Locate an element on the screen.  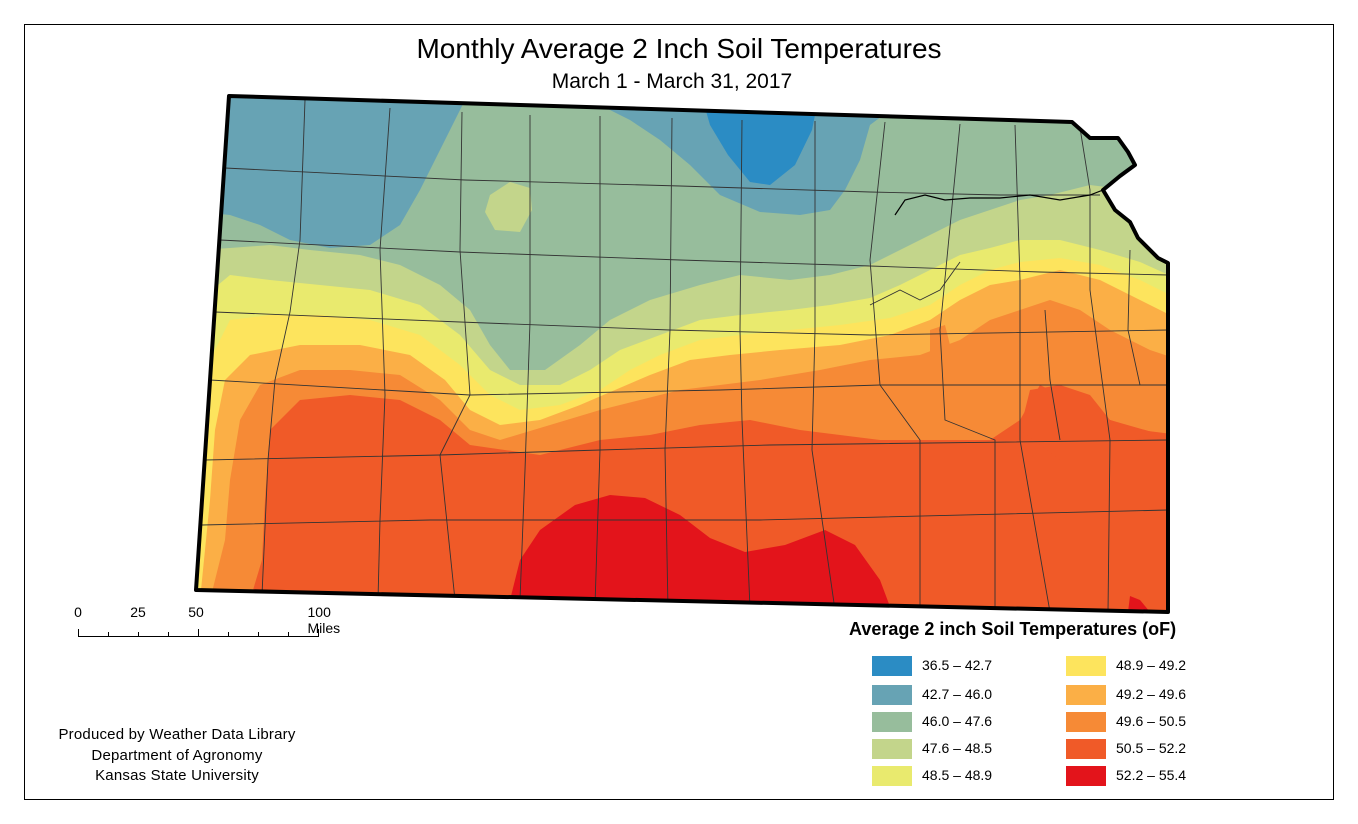
legend-label: 36.5 – 42.7 is located at coordinates (957, 665).